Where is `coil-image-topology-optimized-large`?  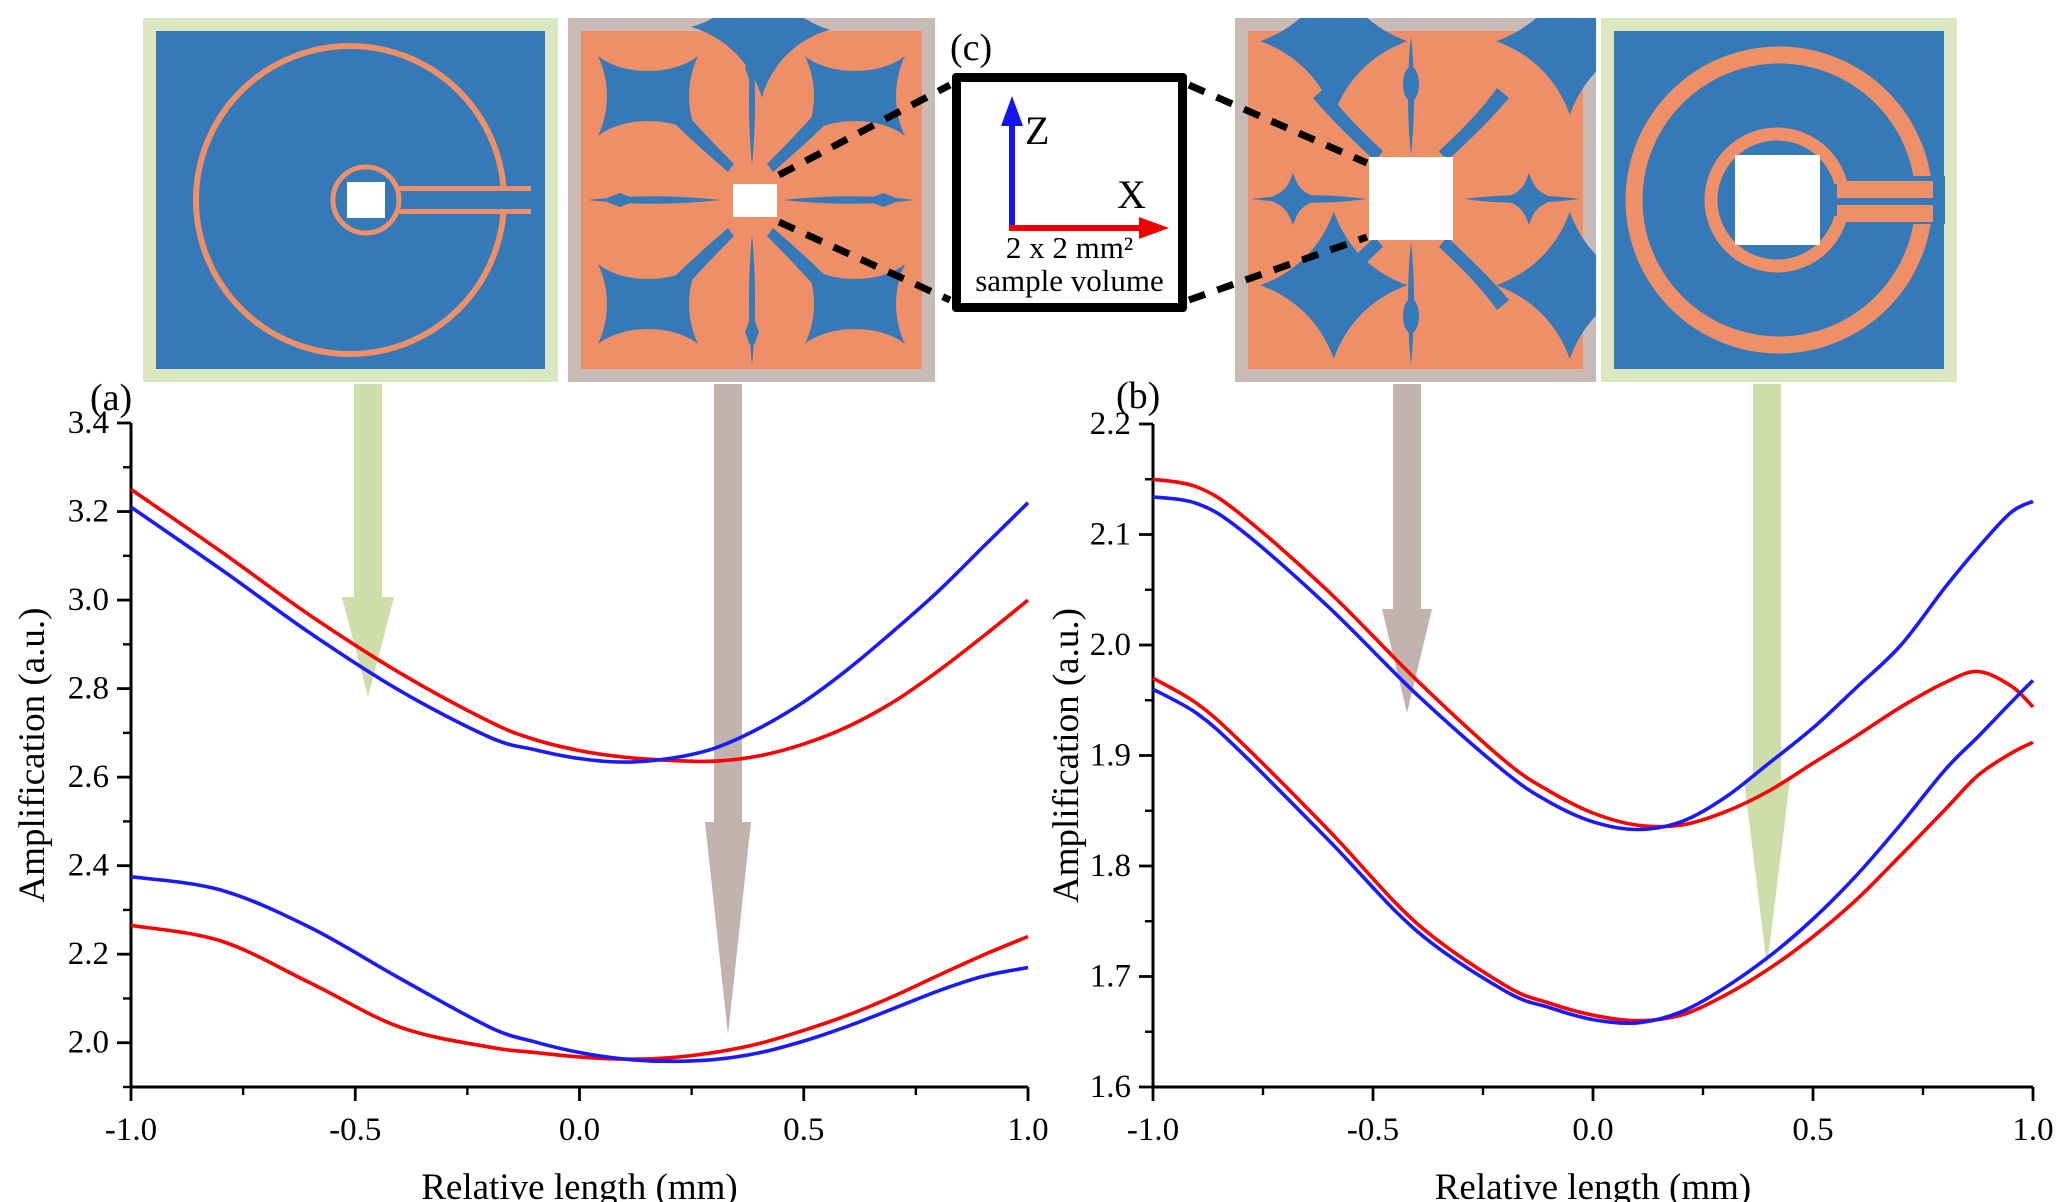
coil-image-topology-optimized-large is located at coordinates (1415, 200).